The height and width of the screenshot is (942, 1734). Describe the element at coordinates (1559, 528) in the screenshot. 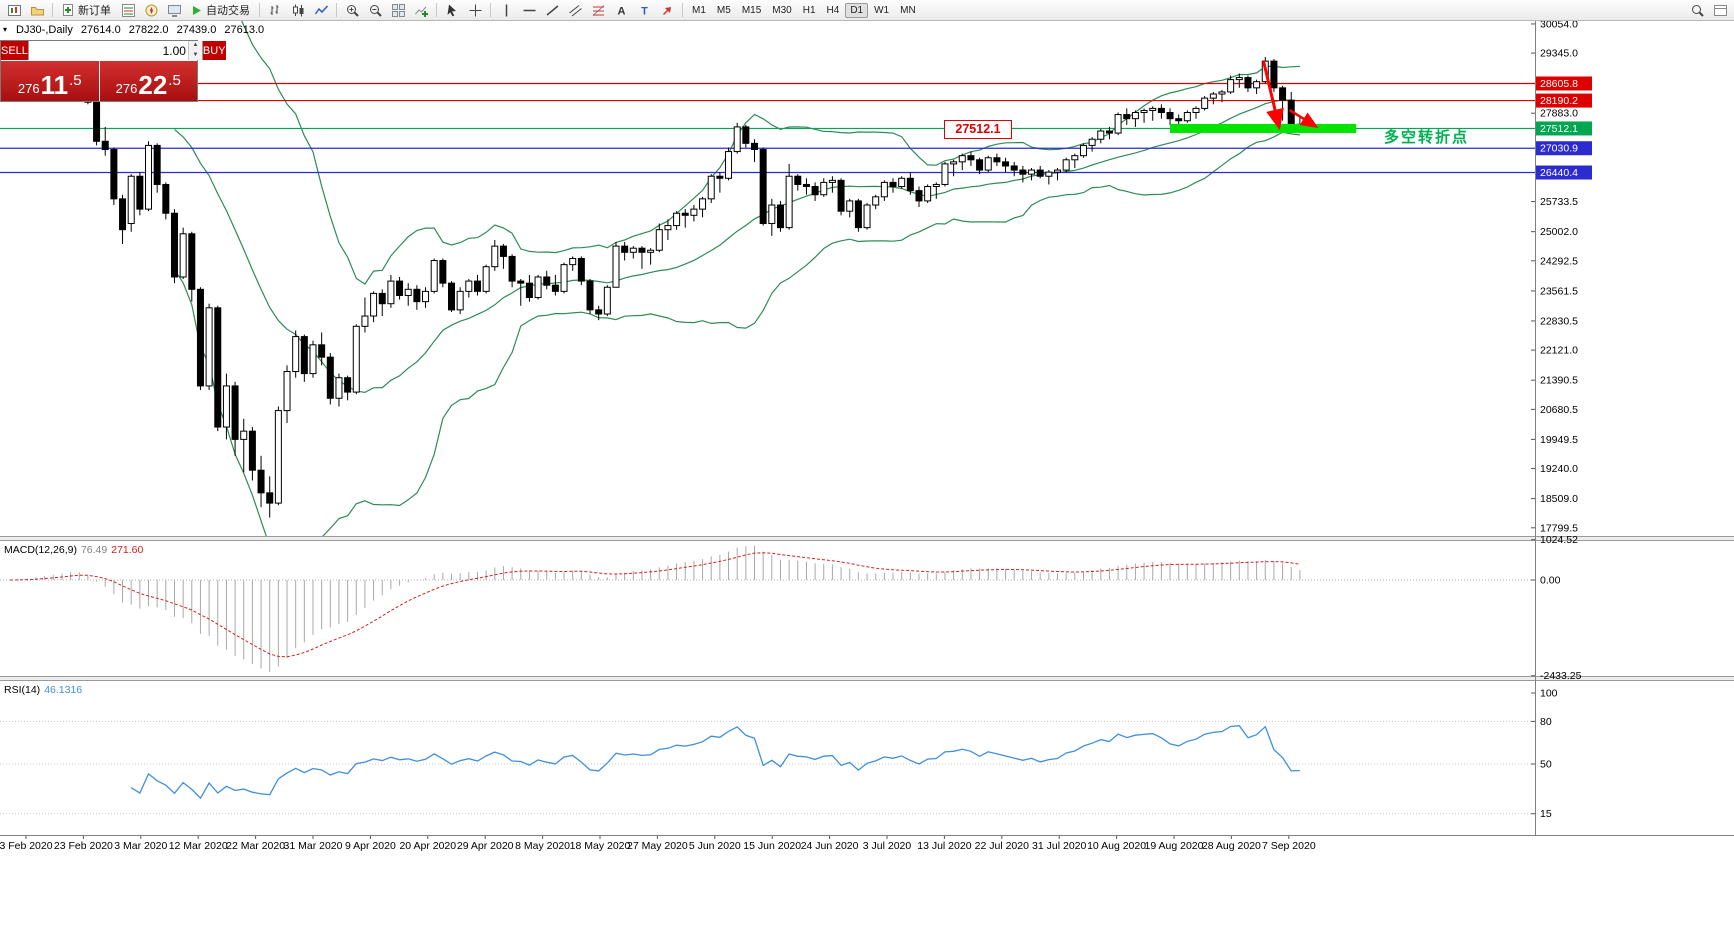

I see `svg-text: 17799.5` at that location.